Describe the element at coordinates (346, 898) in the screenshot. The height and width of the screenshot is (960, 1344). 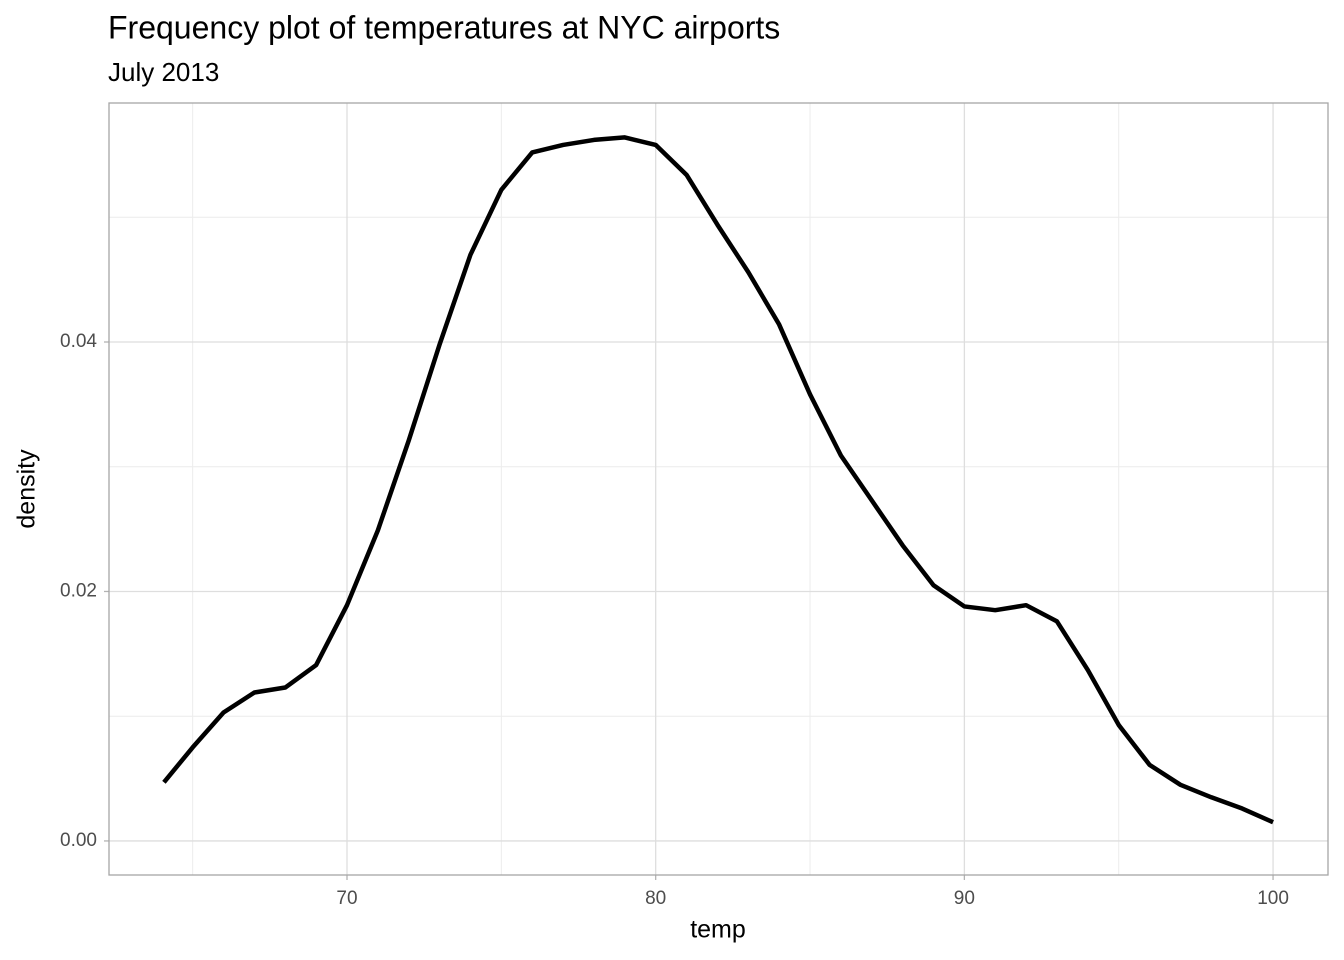
I see `x-tick-label: 70` at that location.